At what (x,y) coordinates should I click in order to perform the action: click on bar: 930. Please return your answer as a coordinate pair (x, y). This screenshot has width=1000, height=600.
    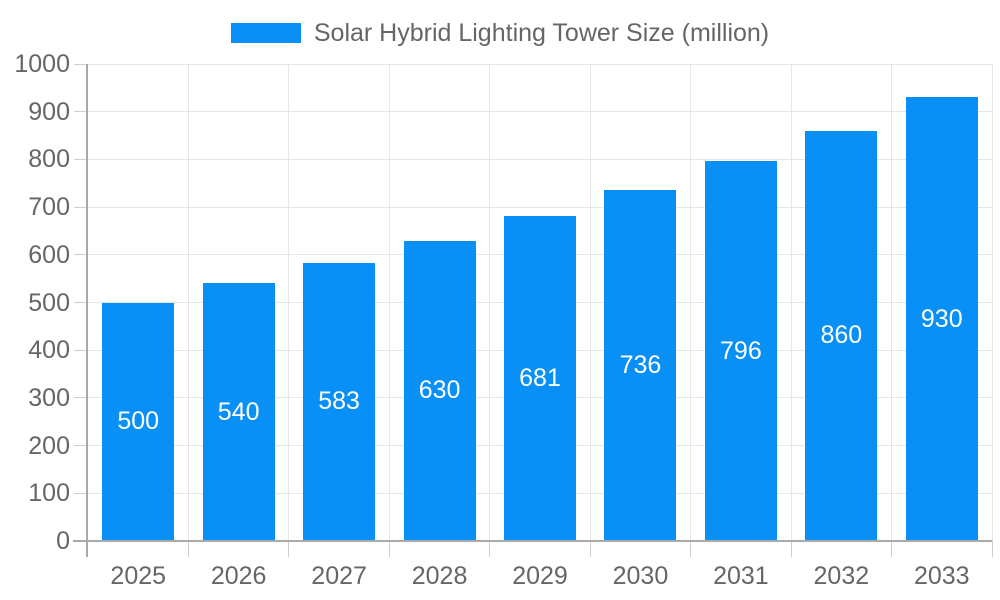
    Looking at the image, I should click on (941, 319).